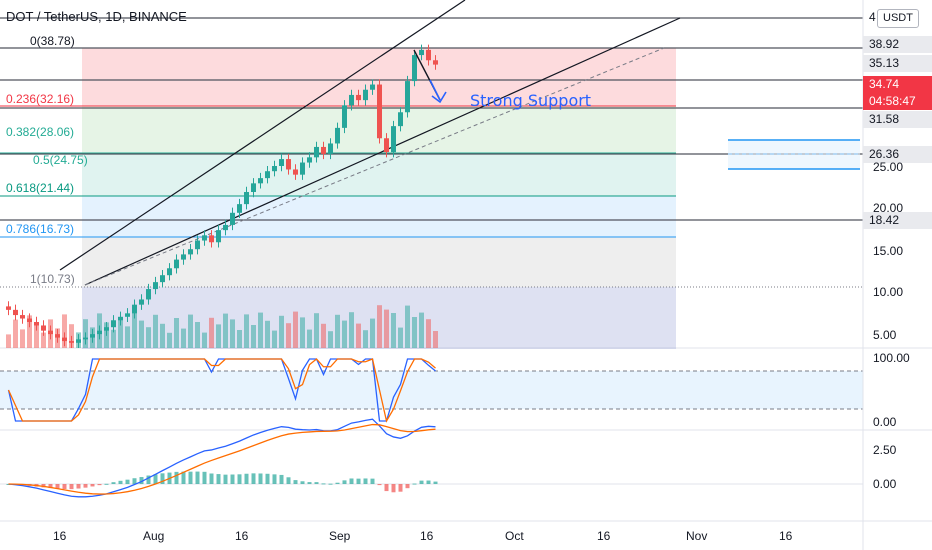 The image size is (932, 550). I want to click on stoch-axis-label: 0.00, so click(885, 422).